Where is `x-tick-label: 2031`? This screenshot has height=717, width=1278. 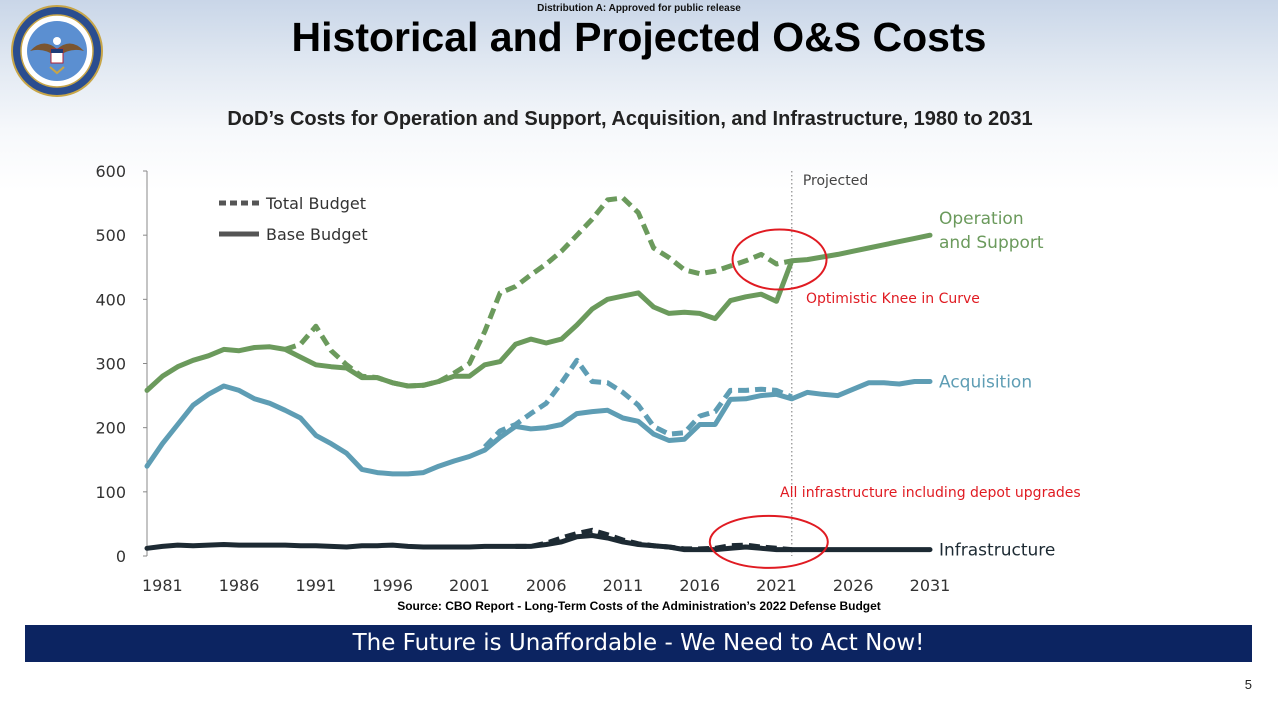 x-tick-label: 2031 is located at coordinates (930, 585).